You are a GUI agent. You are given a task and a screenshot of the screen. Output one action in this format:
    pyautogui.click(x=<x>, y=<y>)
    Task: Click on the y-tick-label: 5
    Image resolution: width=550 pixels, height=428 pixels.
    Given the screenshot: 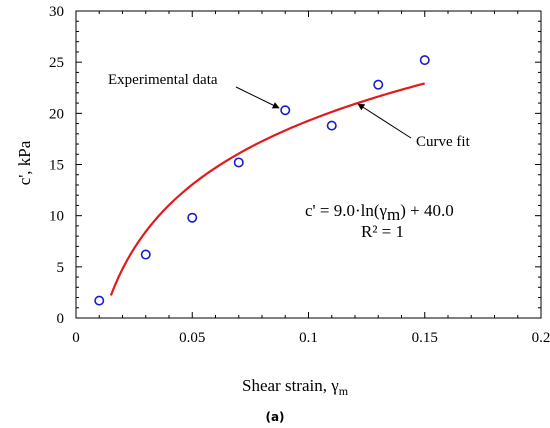 What is the action you would take?
    pyautogui.click(x=61, y=268)
    